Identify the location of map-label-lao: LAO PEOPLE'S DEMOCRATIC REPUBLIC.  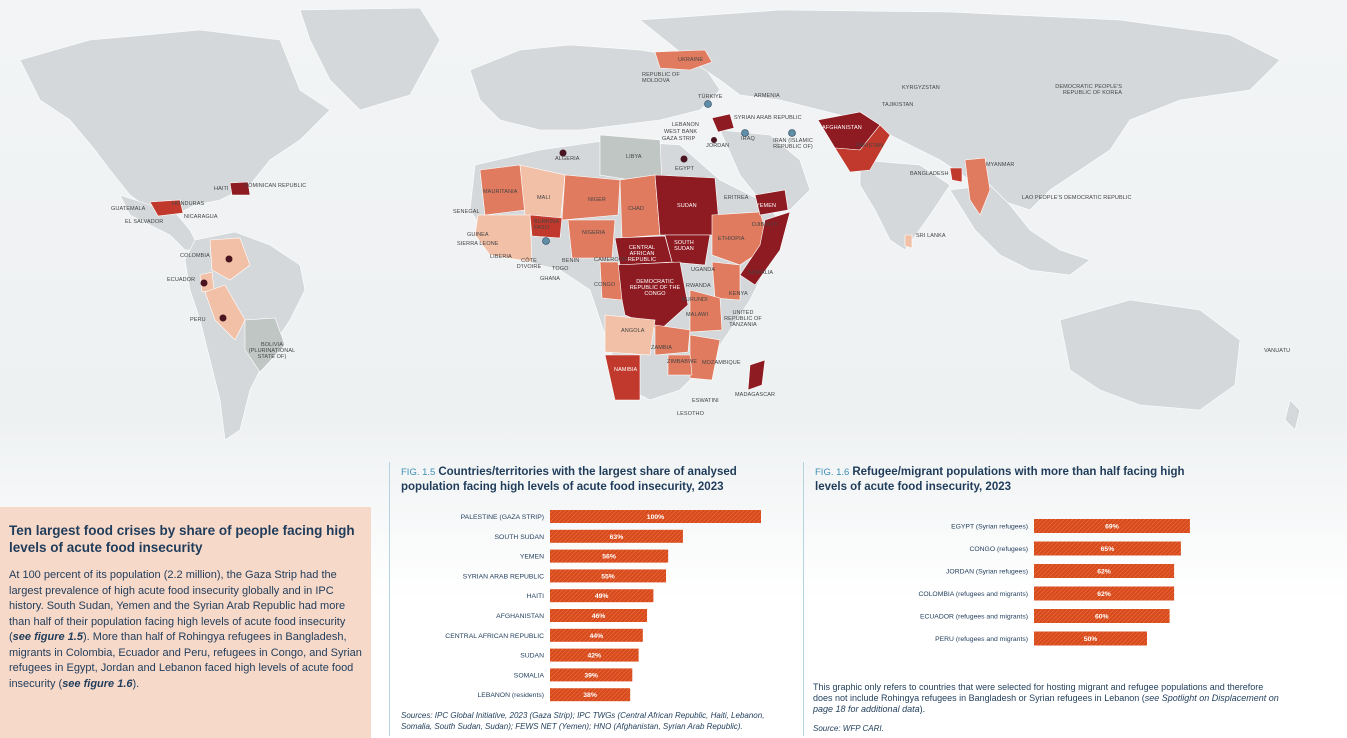
(1077, 198).